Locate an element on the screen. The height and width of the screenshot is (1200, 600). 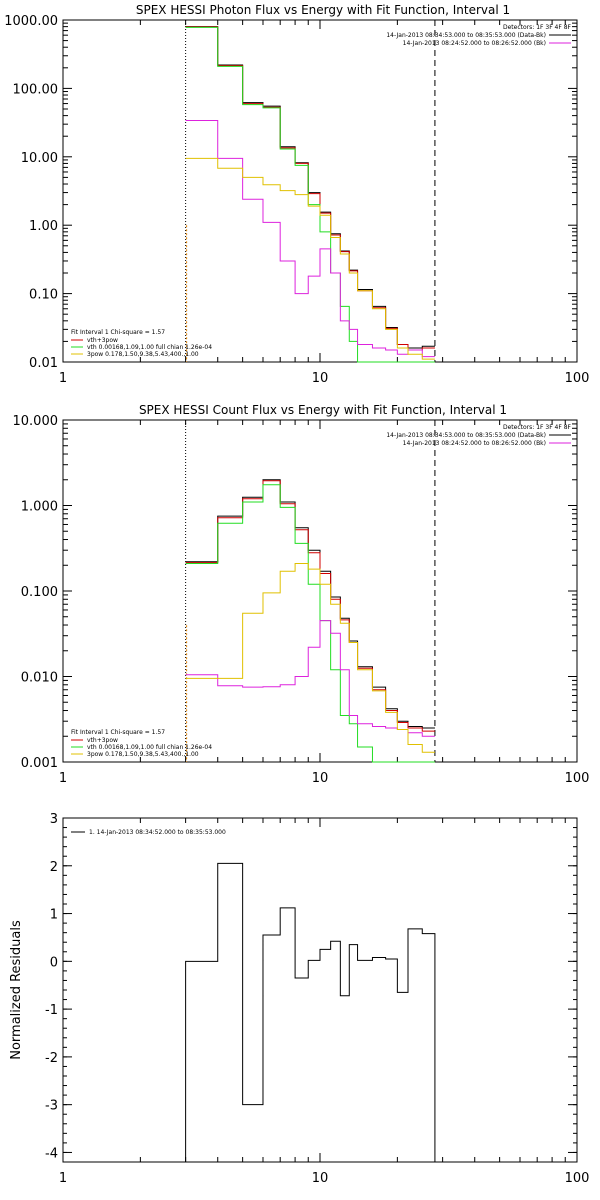
residuals-x-tick-label: 10 is located at coordinates (320, 1178).